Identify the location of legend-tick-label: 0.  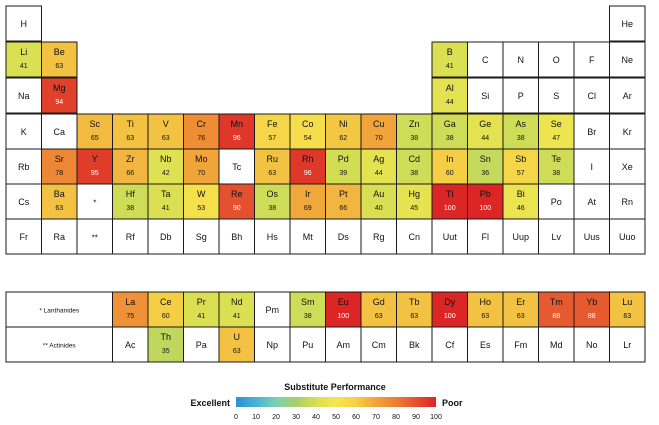
(236, 417).